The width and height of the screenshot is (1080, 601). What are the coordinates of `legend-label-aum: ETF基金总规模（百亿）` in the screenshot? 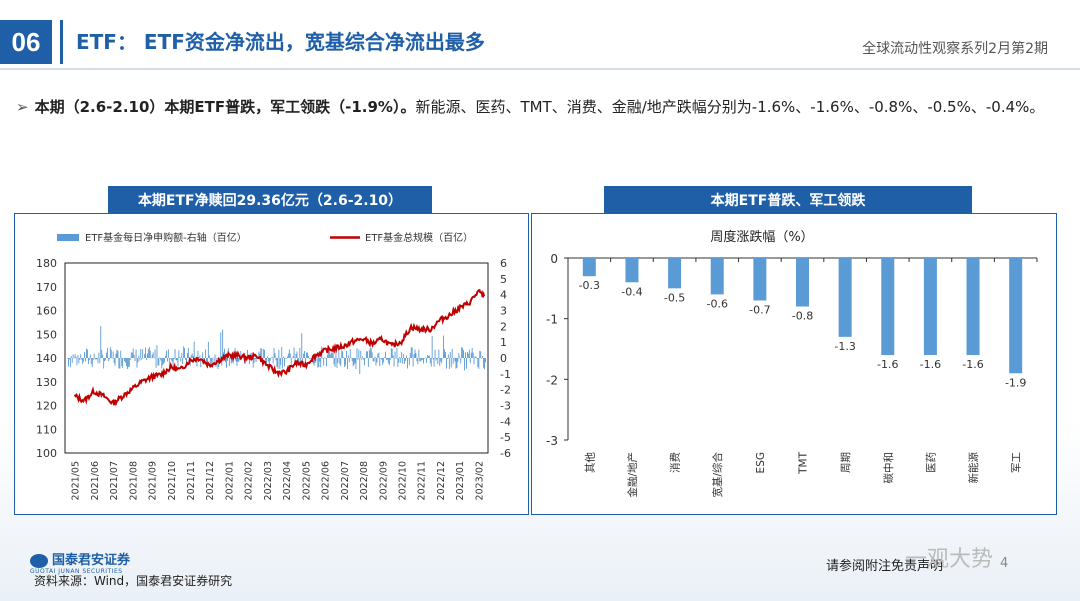 It's located at (419, 237).